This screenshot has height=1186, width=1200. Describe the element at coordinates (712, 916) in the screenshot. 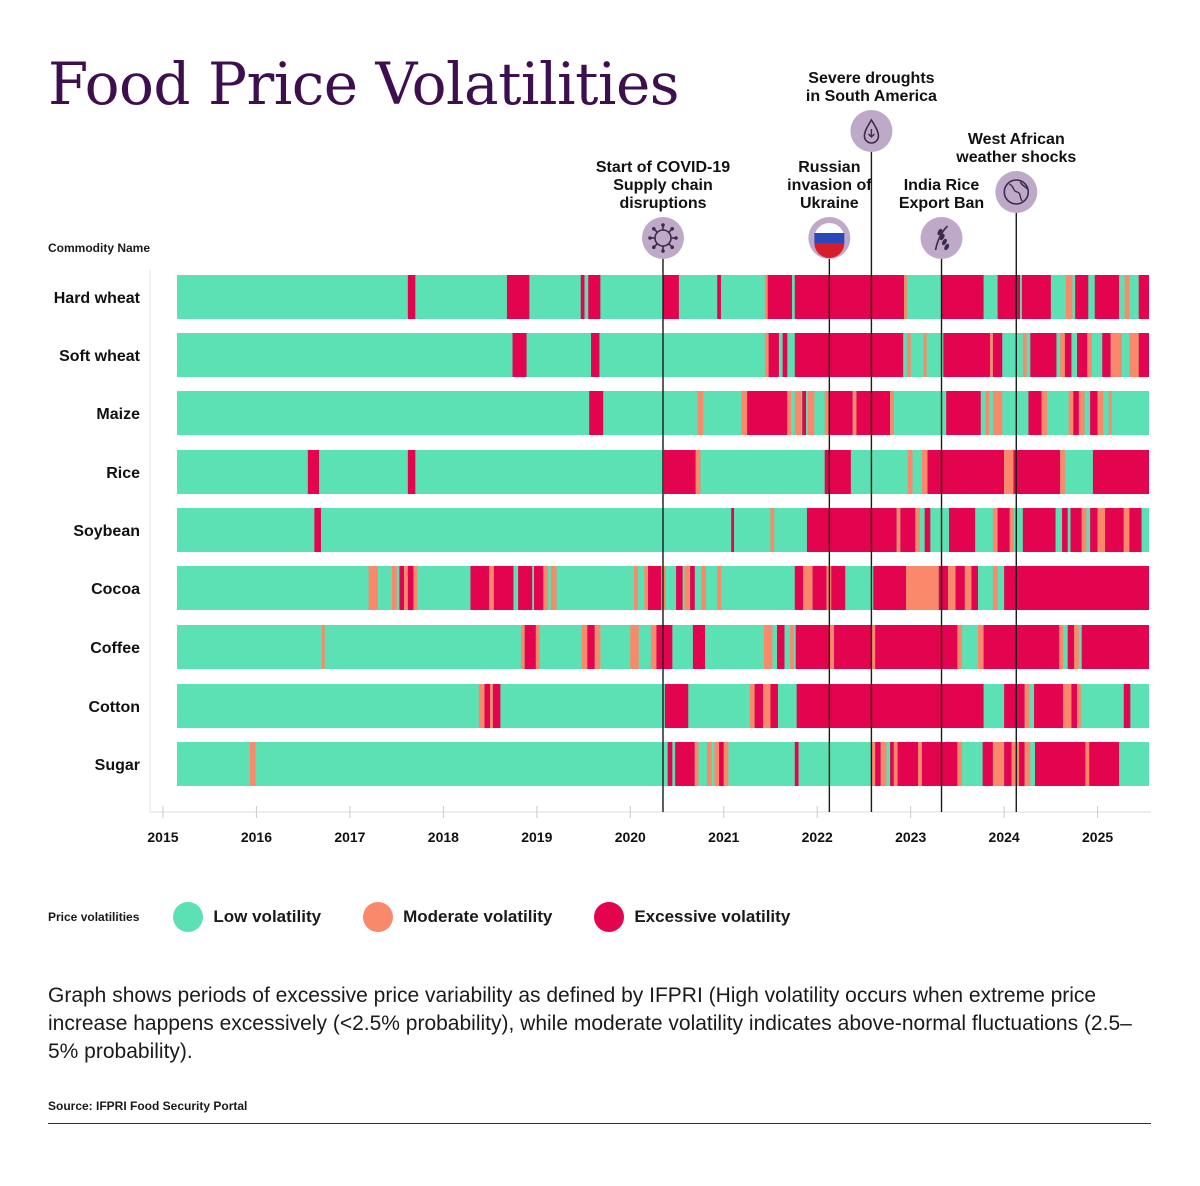

I see `legend-label-excessive: Excessive volatility` at that location.